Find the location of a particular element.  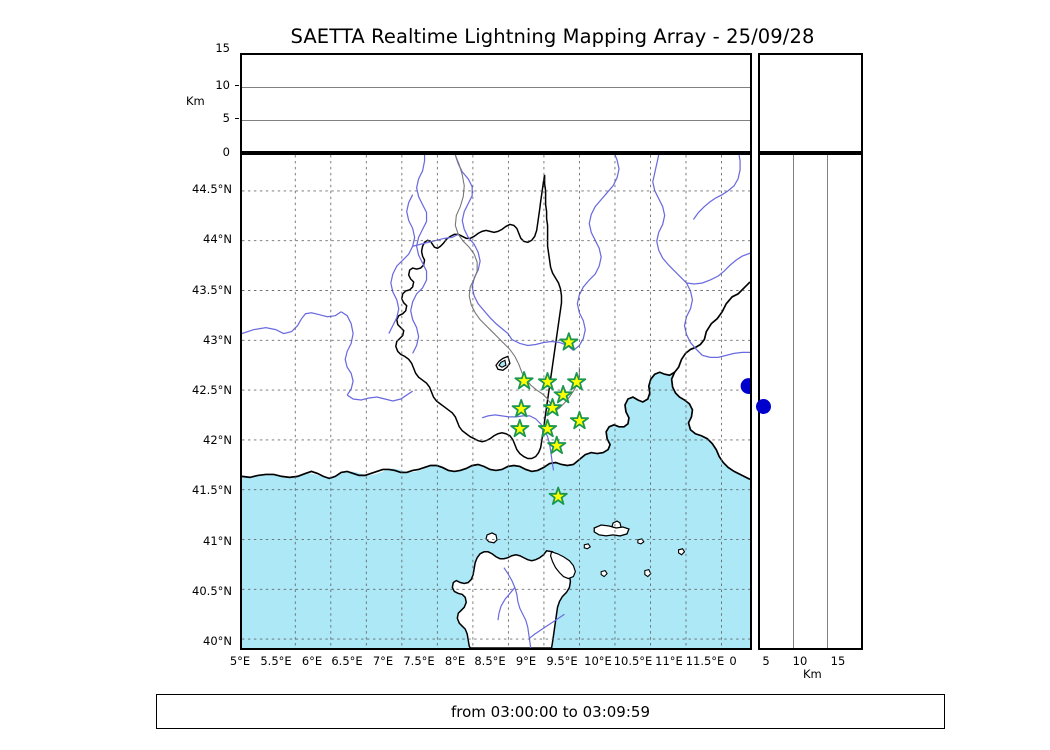

top-panel-ytick-15: 15 is located at coordinates (222, 48).